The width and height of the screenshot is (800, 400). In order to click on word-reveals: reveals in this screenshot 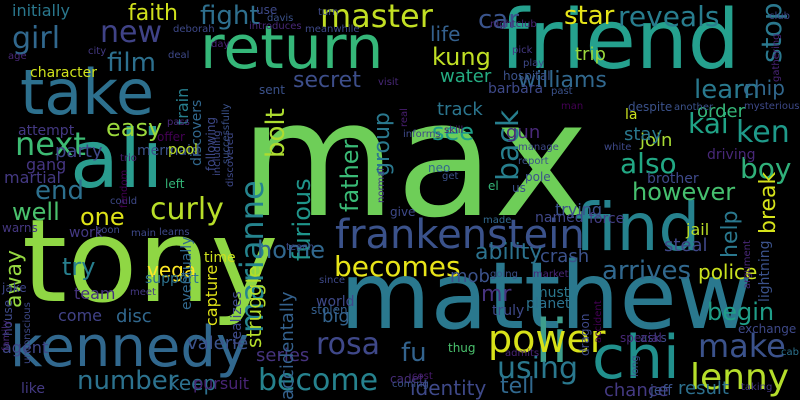, I will do `click(669, 16)`.